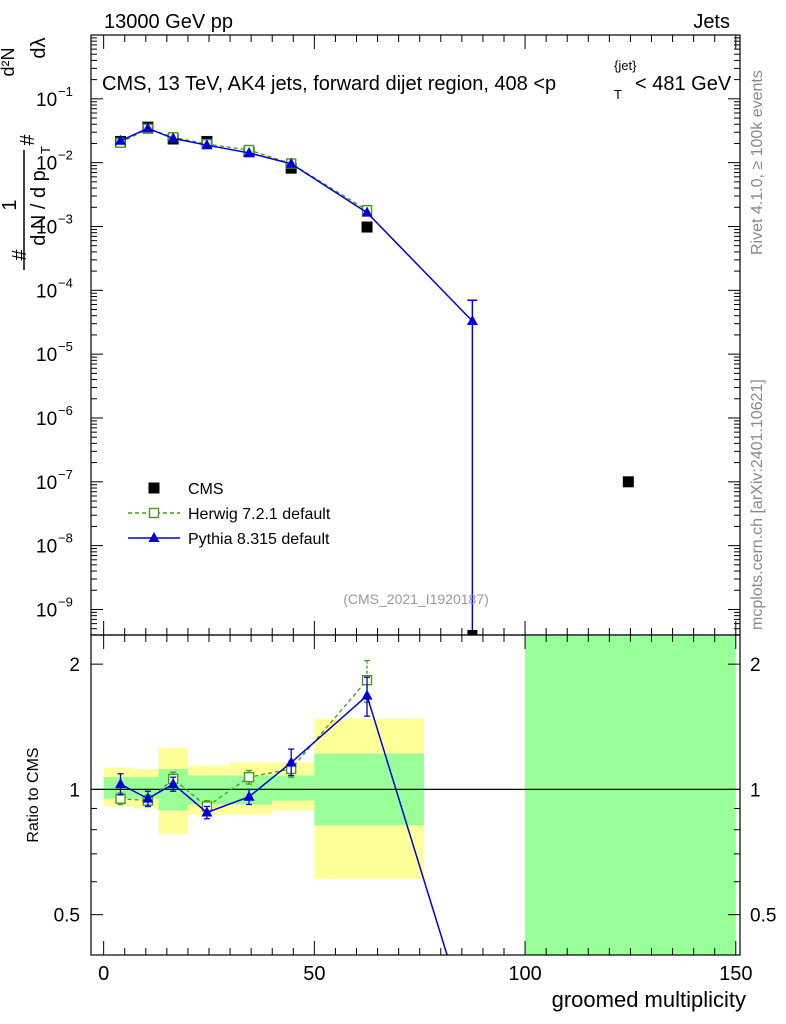  What do you see at coordinates (65, 218) in the screenshot?
I see `main-y-tick-label-exp: −3` at bounding box center [65, 218].